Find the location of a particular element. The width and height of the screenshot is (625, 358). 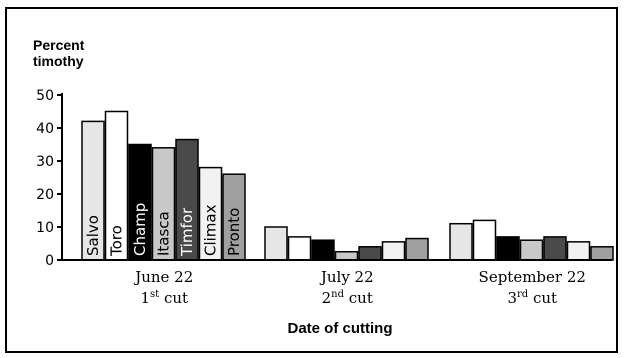

bar-label-timfor: Timfor is located at coordinates (187, 232).